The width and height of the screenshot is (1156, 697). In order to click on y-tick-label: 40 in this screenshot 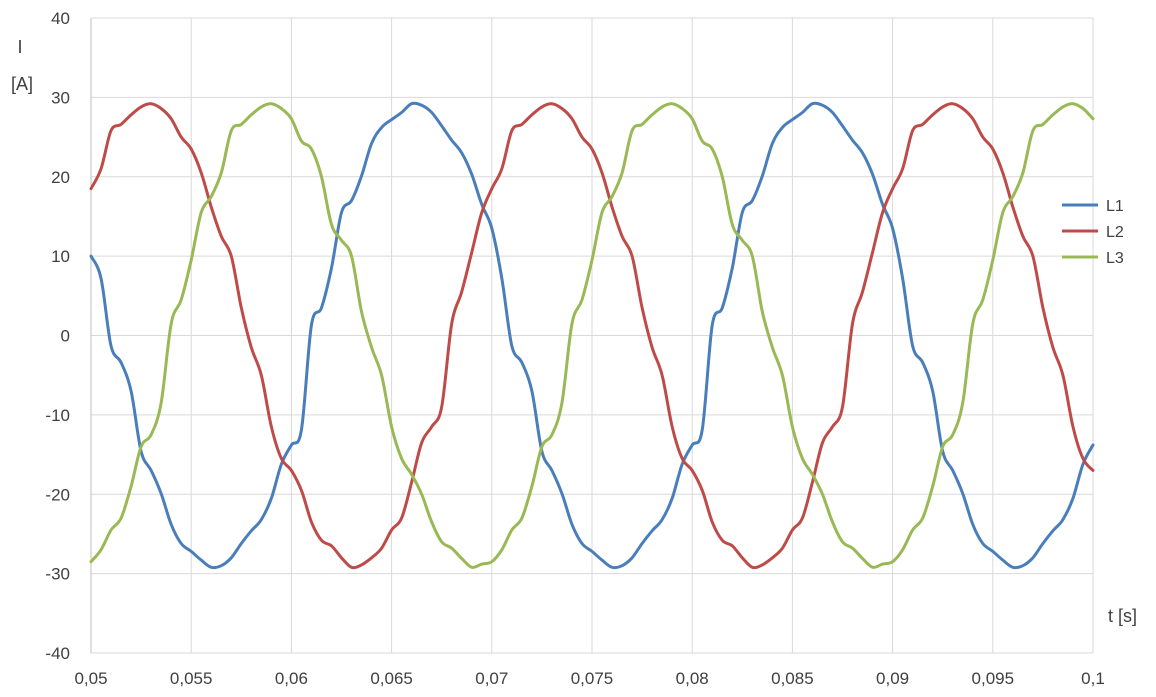, I will do `click(60, 18)`.